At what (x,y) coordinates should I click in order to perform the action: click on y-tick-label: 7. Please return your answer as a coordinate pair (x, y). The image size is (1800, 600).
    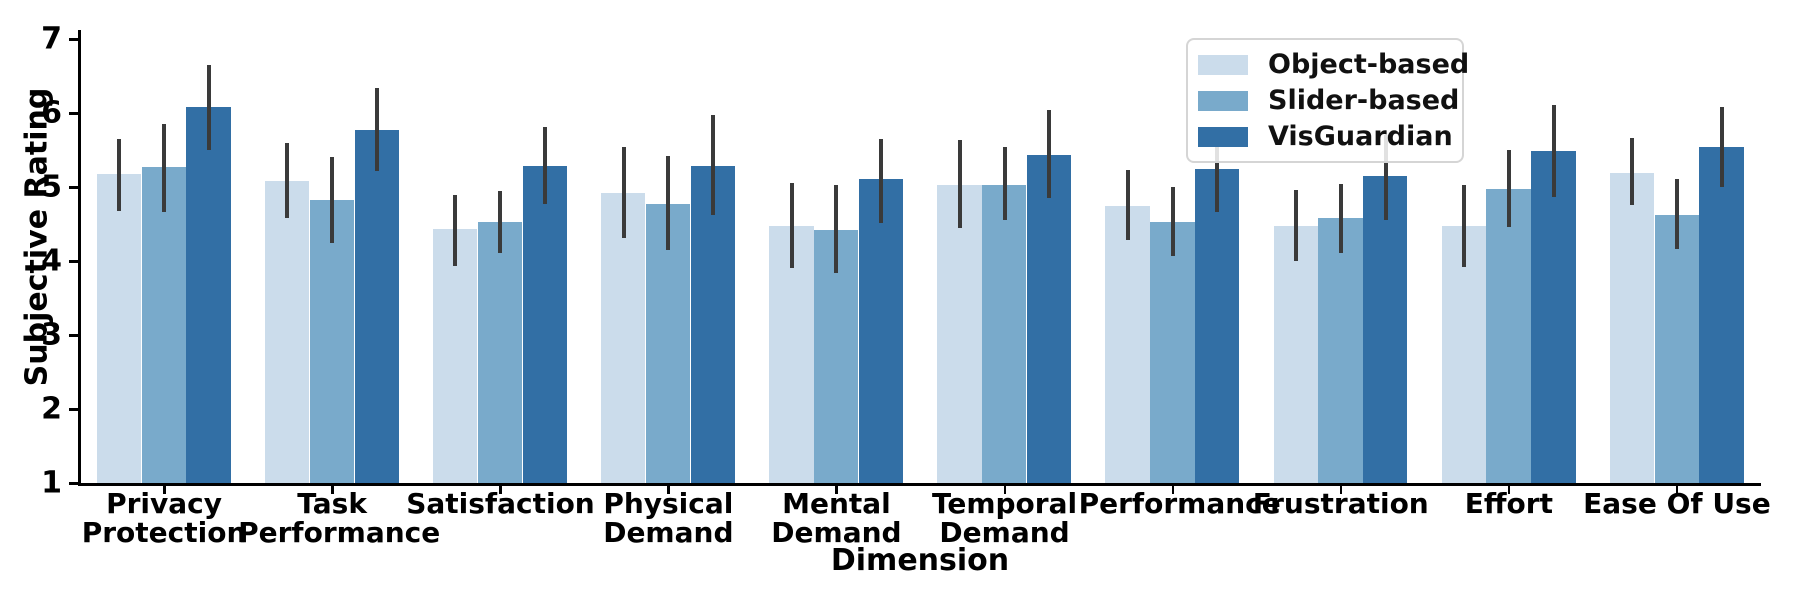
    Looking at the image, I should click on (51, 39).